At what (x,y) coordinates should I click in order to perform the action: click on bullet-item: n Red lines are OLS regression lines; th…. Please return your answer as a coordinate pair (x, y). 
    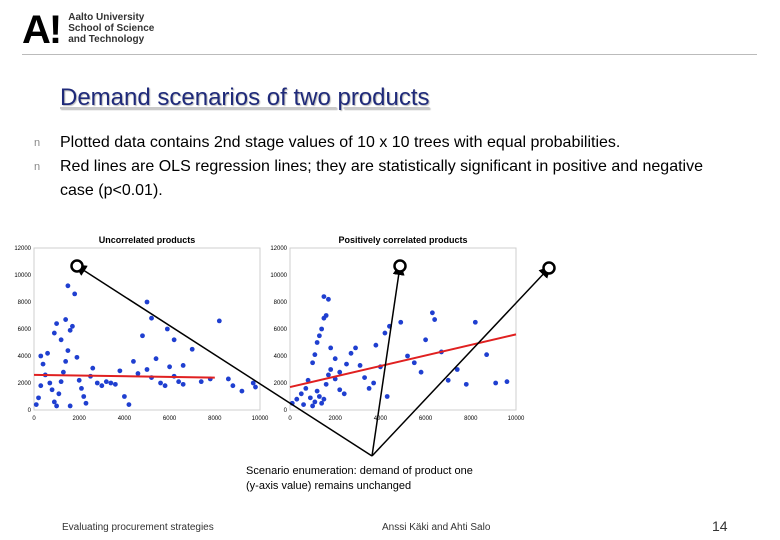
    Looking at the image, I should click on (384, 179).